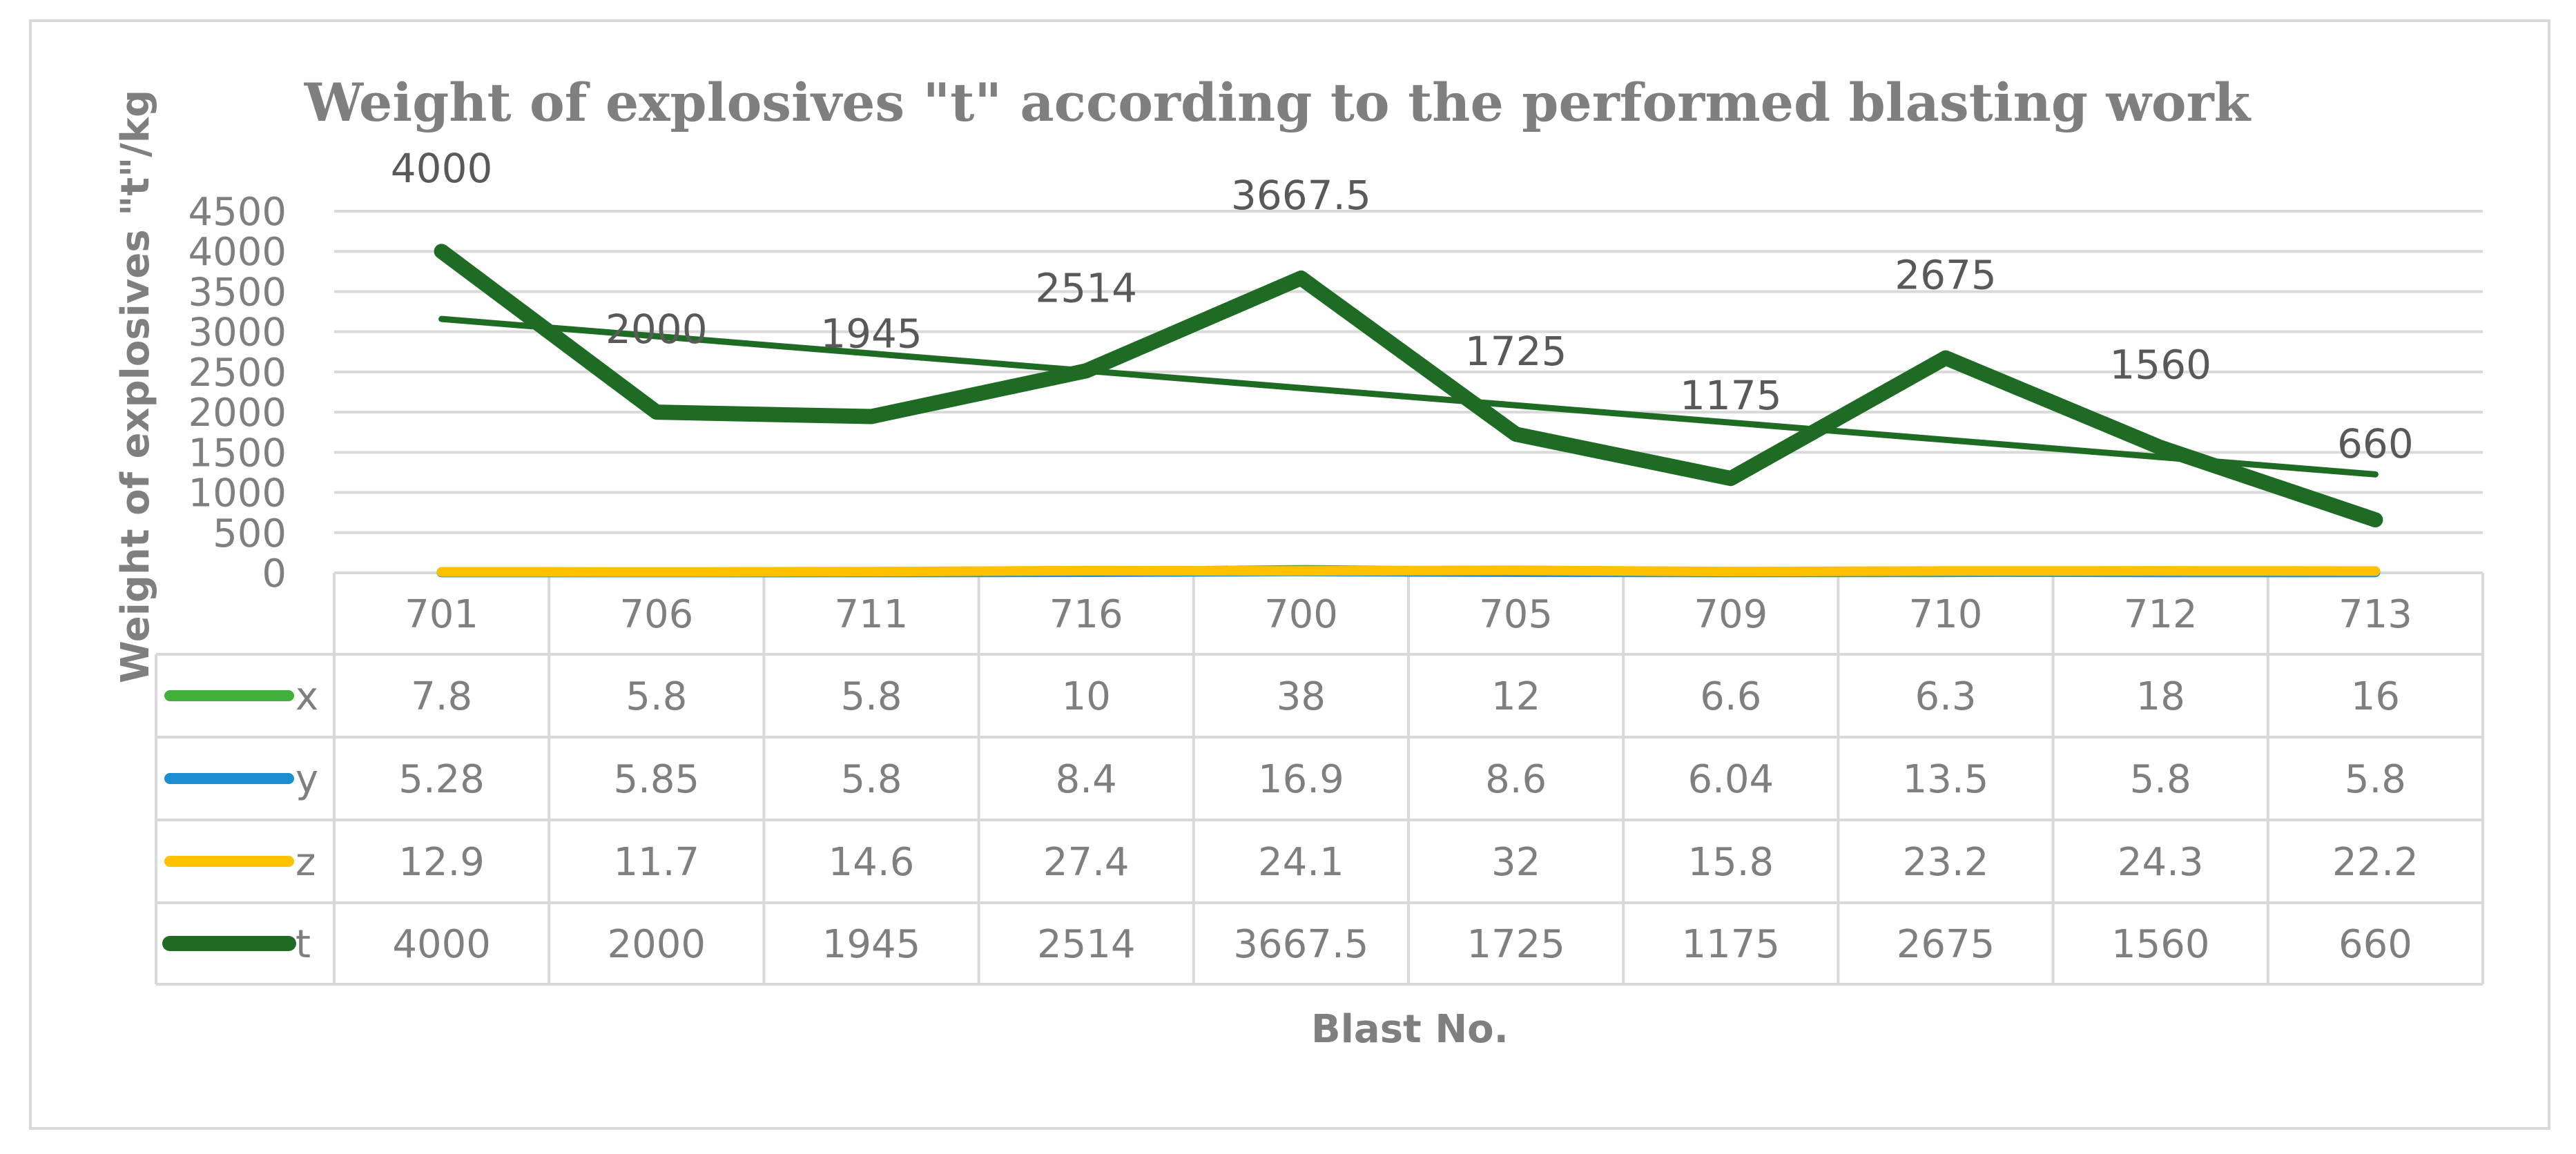 The width and height of the screenshot is (2576, 1154). Describe the element at coordinates (656, 614) in the screenshot. I see `x-category-label: 706` at that location.